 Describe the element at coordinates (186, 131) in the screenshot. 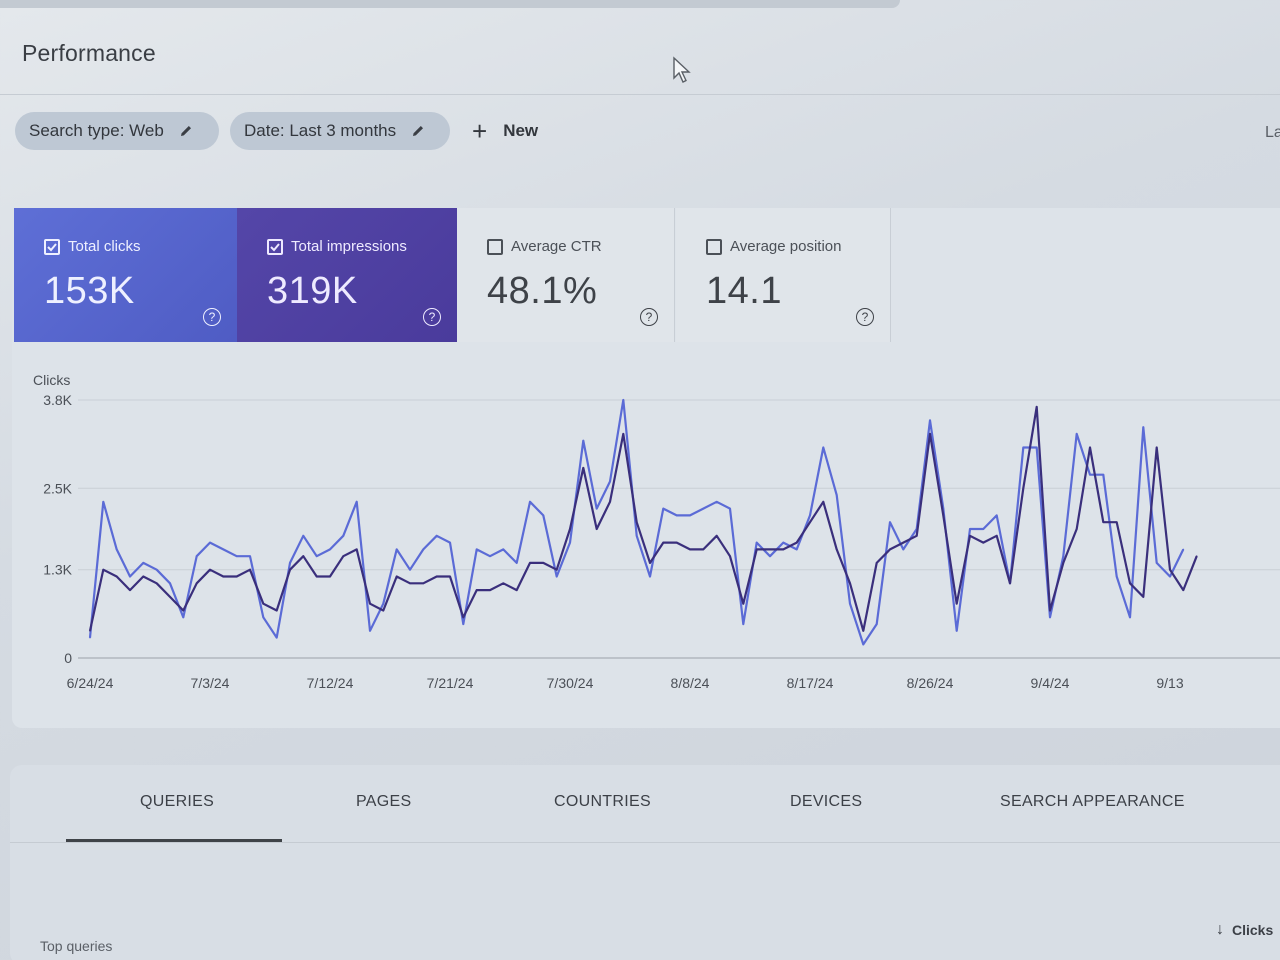

I see `edit-pencil-icon` at that location.